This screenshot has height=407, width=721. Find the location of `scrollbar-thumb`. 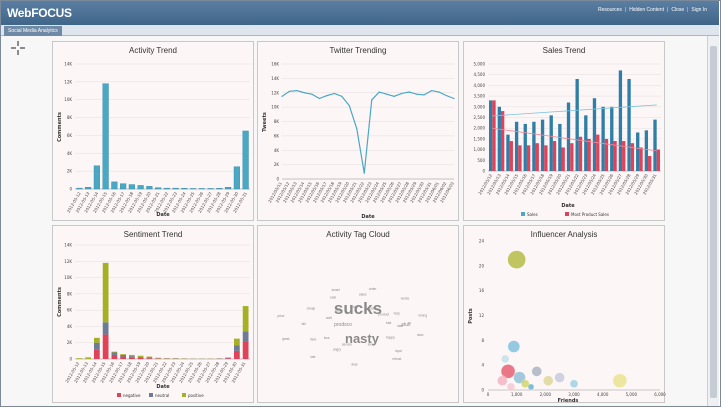

scrollbar-thumb is located at coordinates (713, 222).